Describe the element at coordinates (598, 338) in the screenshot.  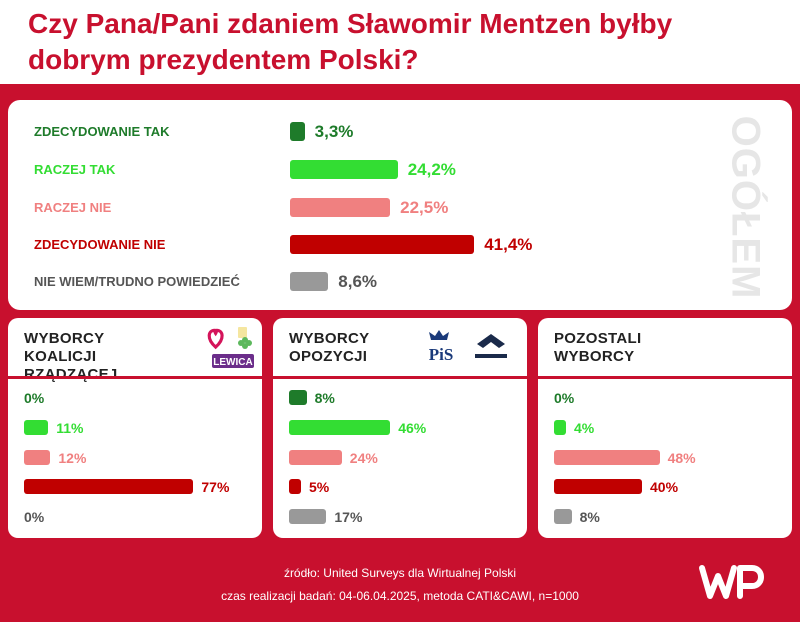
I see `group-title-line1: POZOSTALI` at that location.